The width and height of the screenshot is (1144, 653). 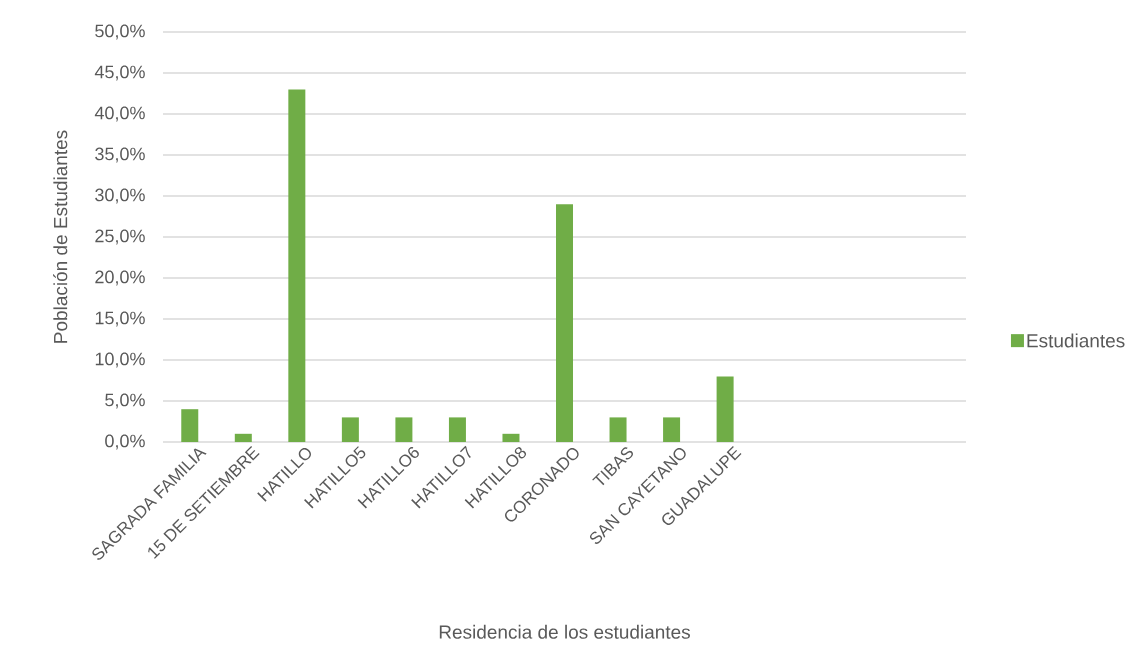 What do you see at coordinates (564, 631) in the screenshot?
I see `x-axis-title: Residencia de los estudiantes` at bounding box center [564, 631].